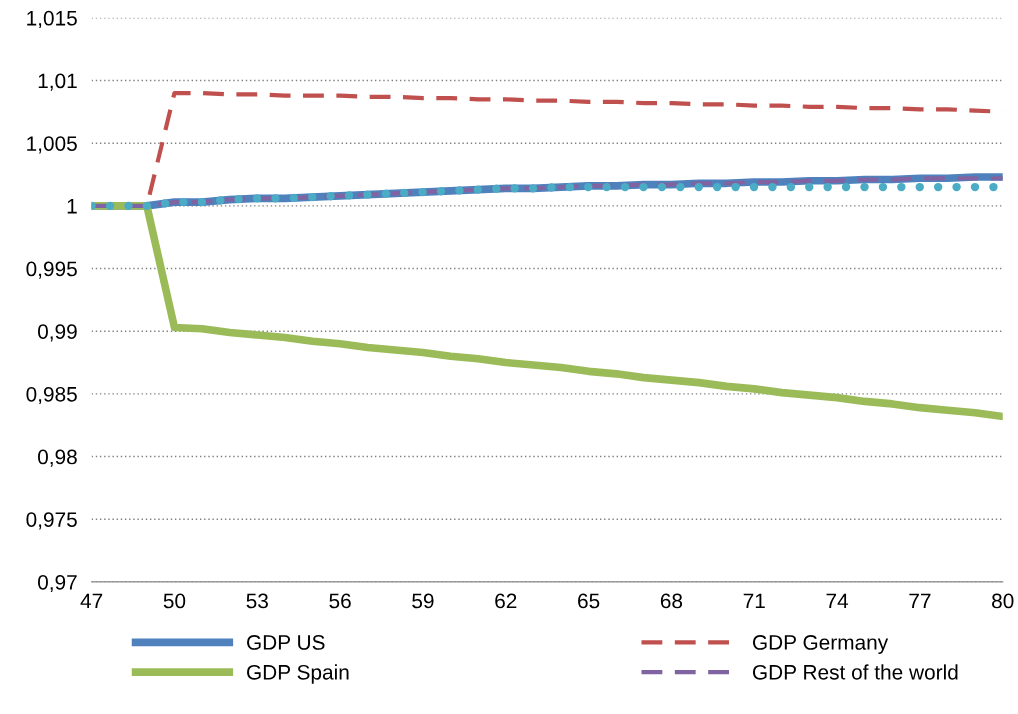  What do you see at coordinates (57, 82) in the screenshot?
I see `y-tick-label: 1,01` at bounding box center [57, 82].